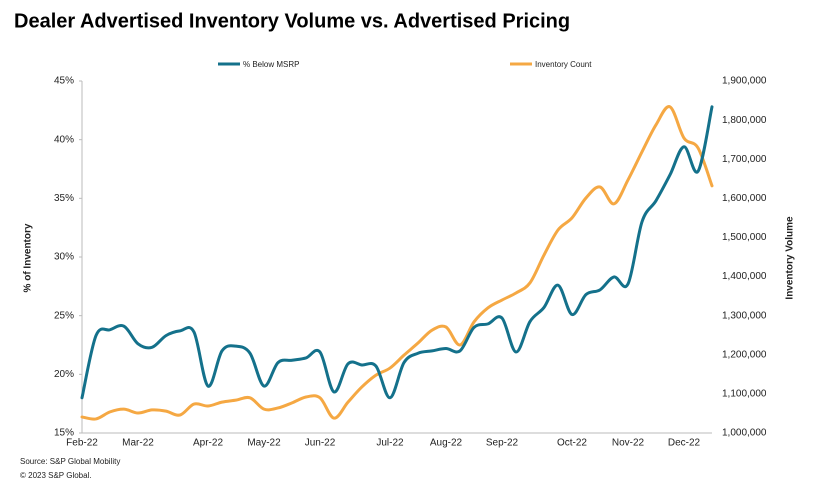  Describe the element at coordinates (744, 315) in the screenshot. I see `y2-tick-label: 1,300,000` at that location.